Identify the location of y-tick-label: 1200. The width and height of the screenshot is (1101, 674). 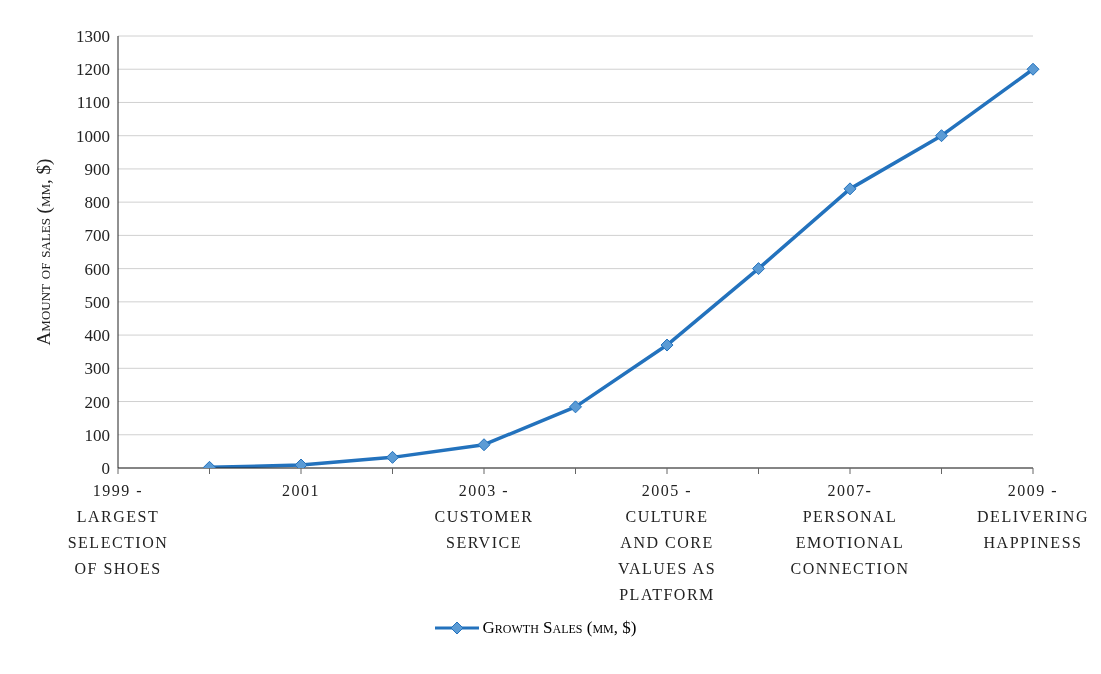
(93, 70).